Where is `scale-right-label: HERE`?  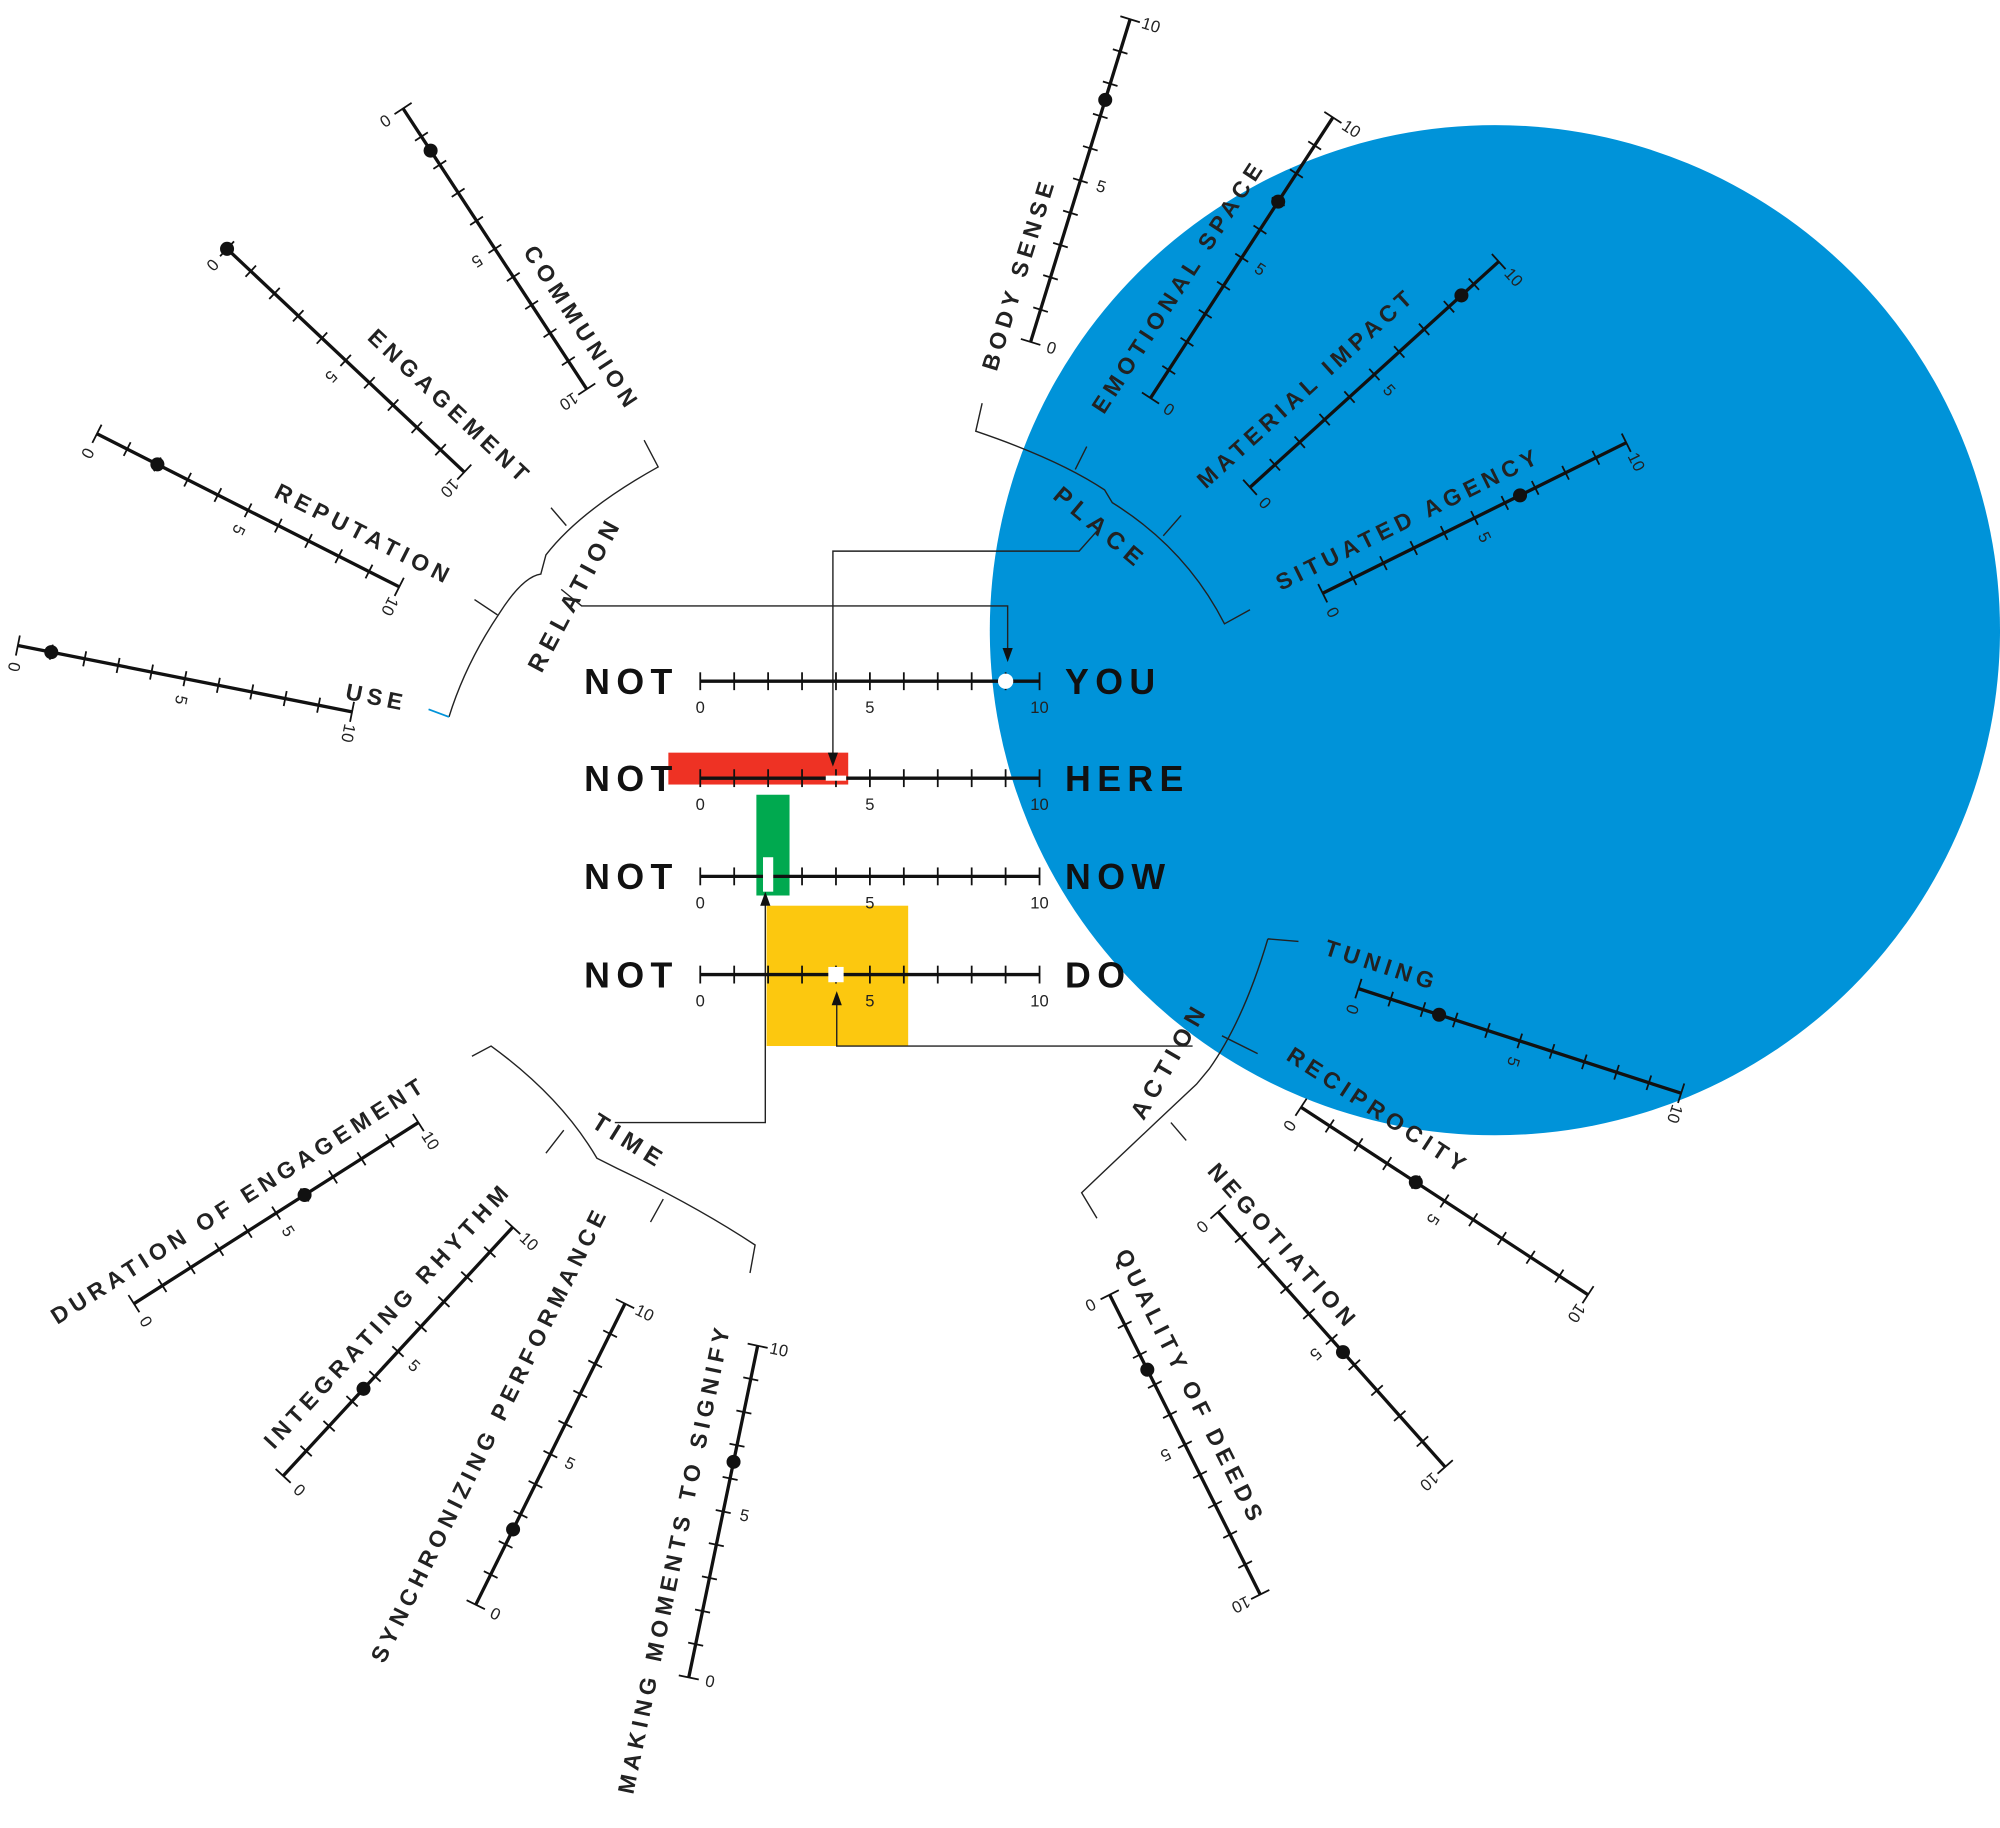 scale-right-label: HERE is located at coordinates (1127, 779).